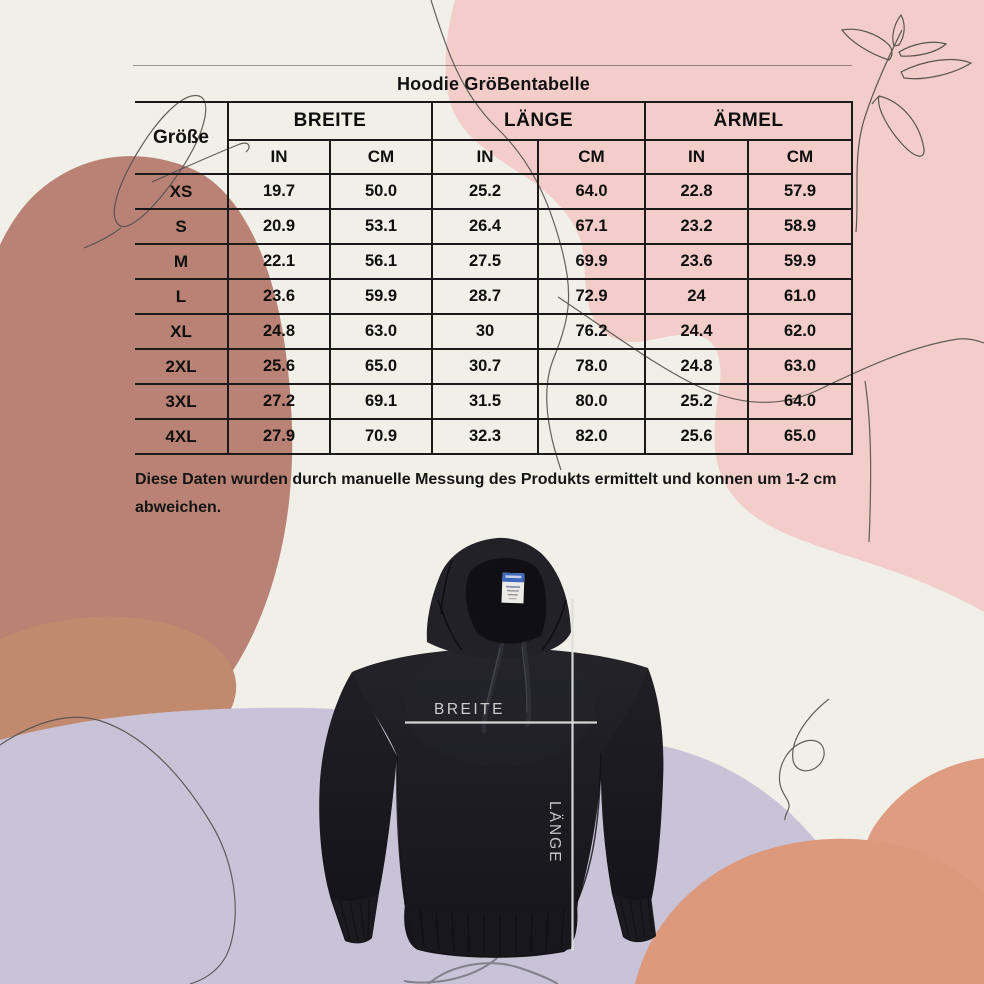  Describe the element at coordinates (632, 805) in the screenshot. I see `hoodie-right-sleeve` at that location.